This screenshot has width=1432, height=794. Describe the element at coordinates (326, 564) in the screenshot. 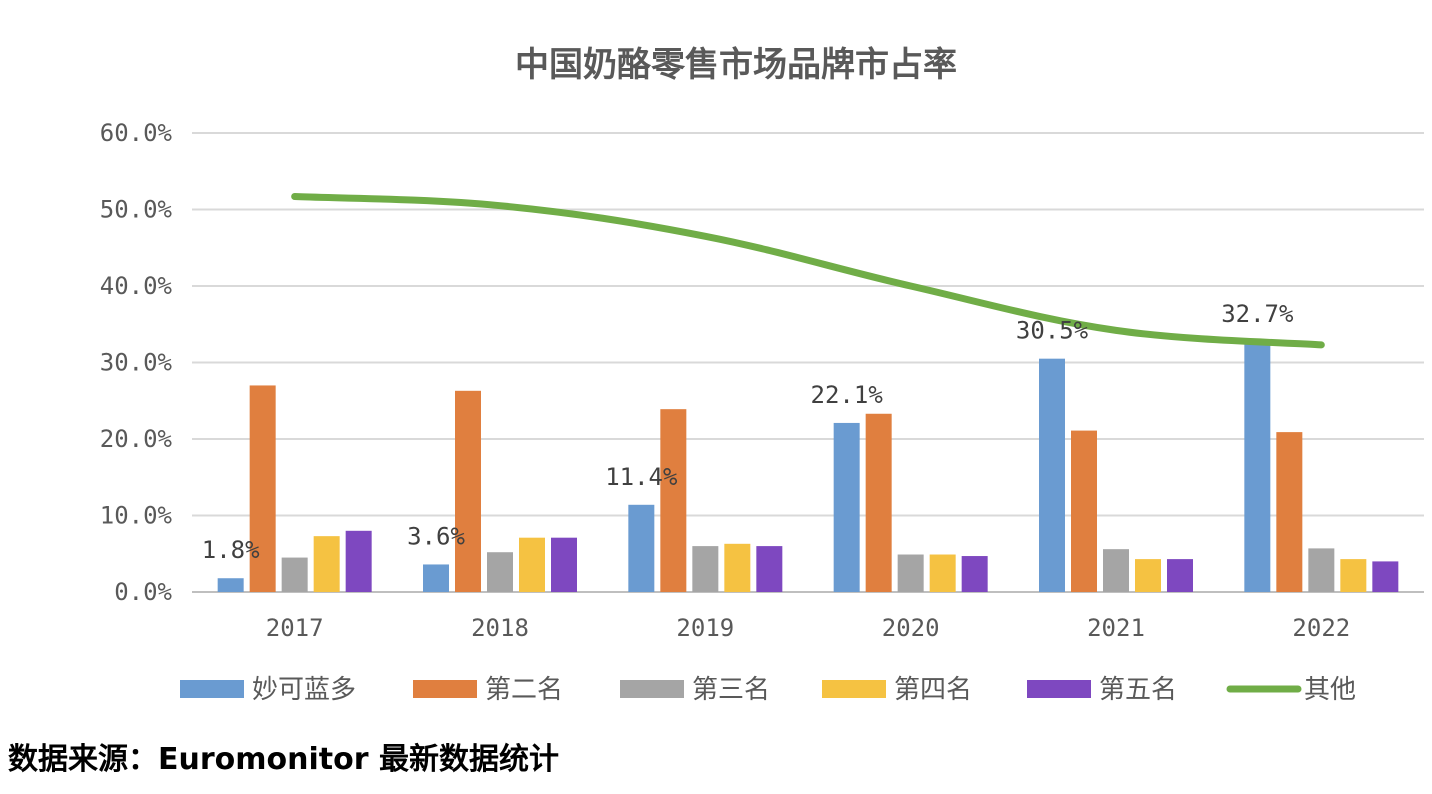

I see `bar-第四名-2017` at that location.